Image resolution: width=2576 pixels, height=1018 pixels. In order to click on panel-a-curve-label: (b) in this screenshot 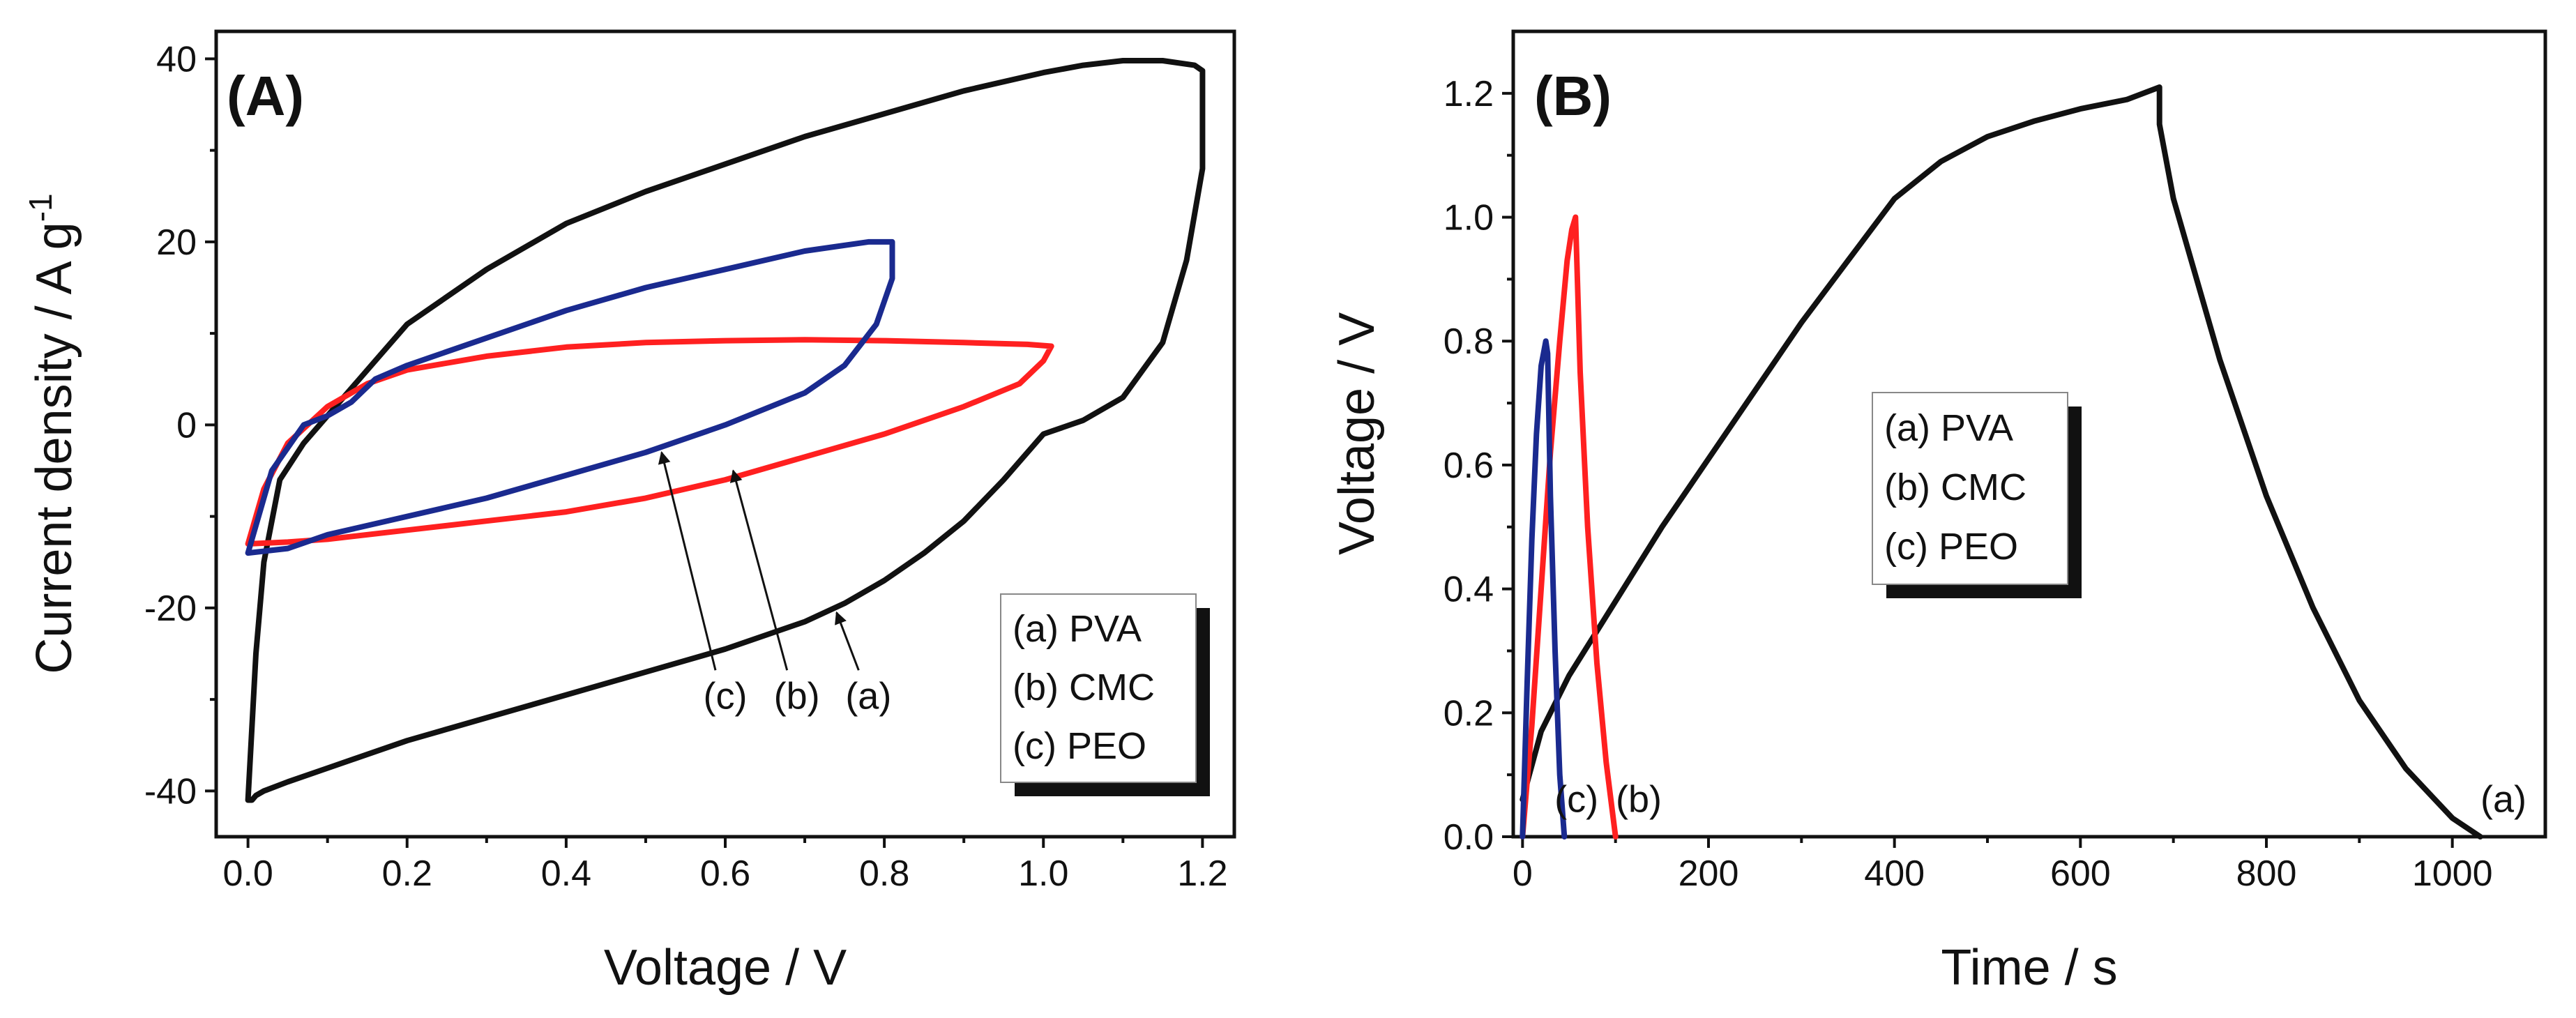, I will do `click(797, 696)`.